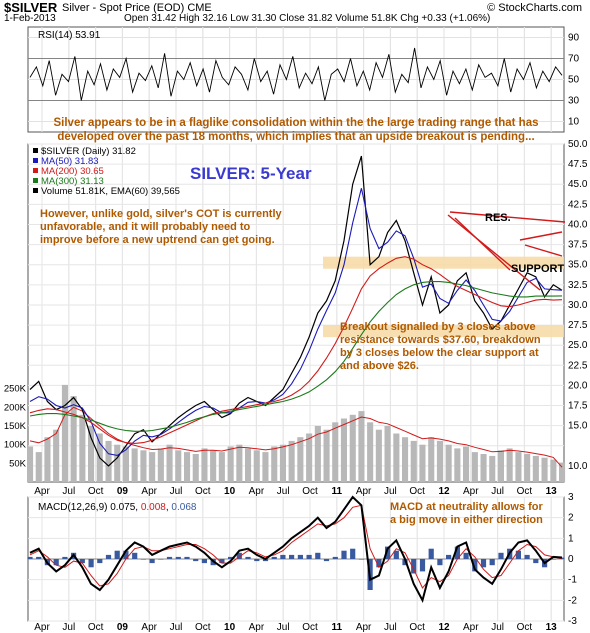 The height and width of the screenshot is (633, 590). I want to click on price-x-tick-label: 10, so click(230, 491).